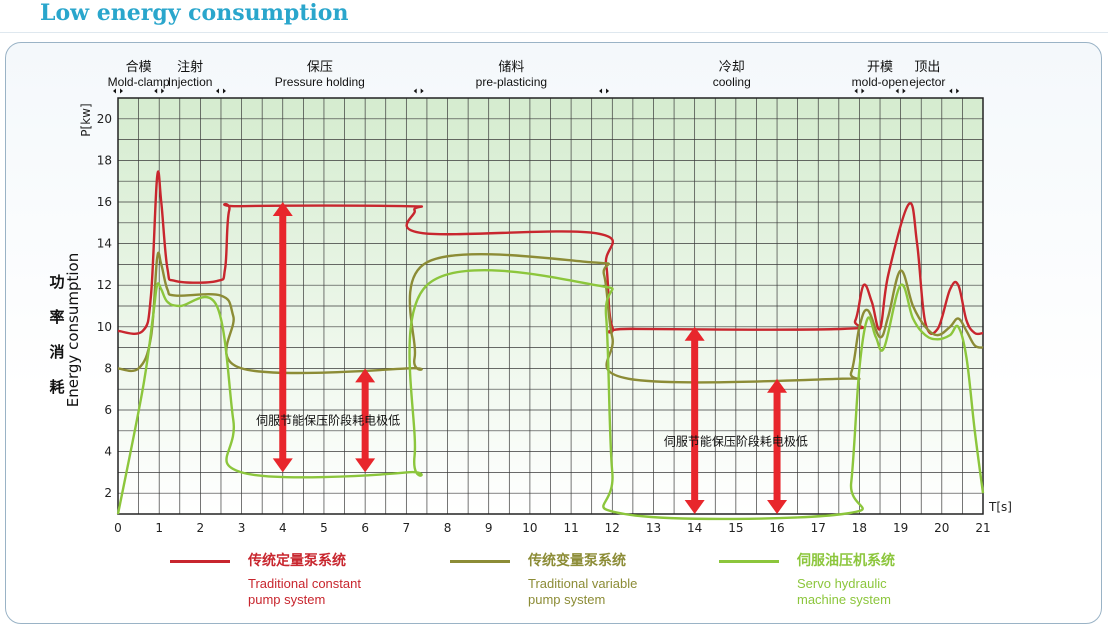 The width and height of the screenshot is (1108, 627). What do you see at coordinates (304, 591) in the screenshot?
I see `legend-label-en: Traditional constant pump system` at bounding box center [304, 591].